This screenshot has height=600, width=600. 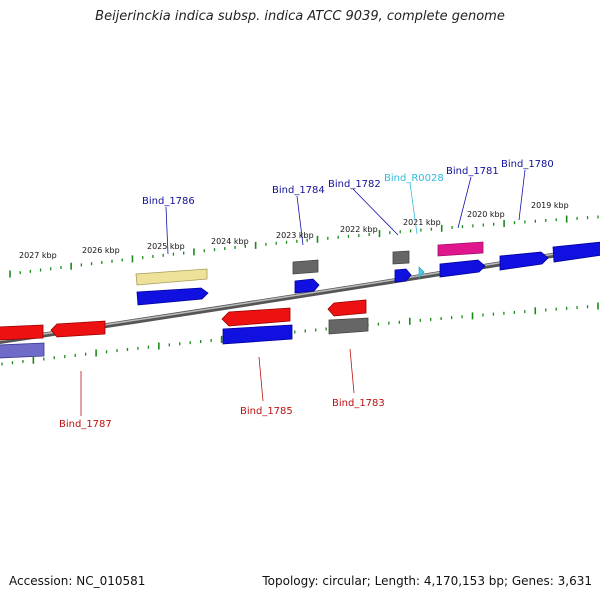 I want to click on gene-bind-1784-cds, so click(x=307, y=286).